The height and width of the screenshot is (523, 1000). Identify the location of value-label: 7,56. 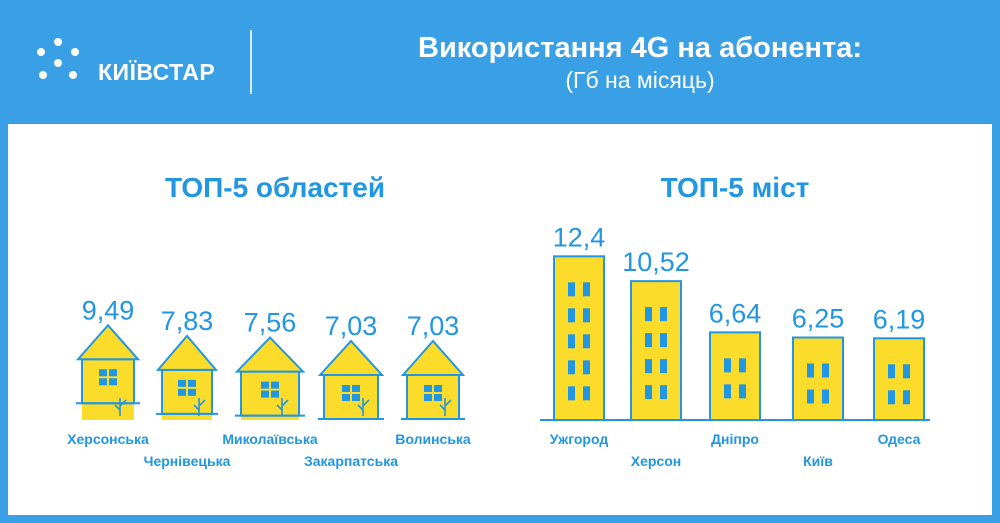
(270, 323).